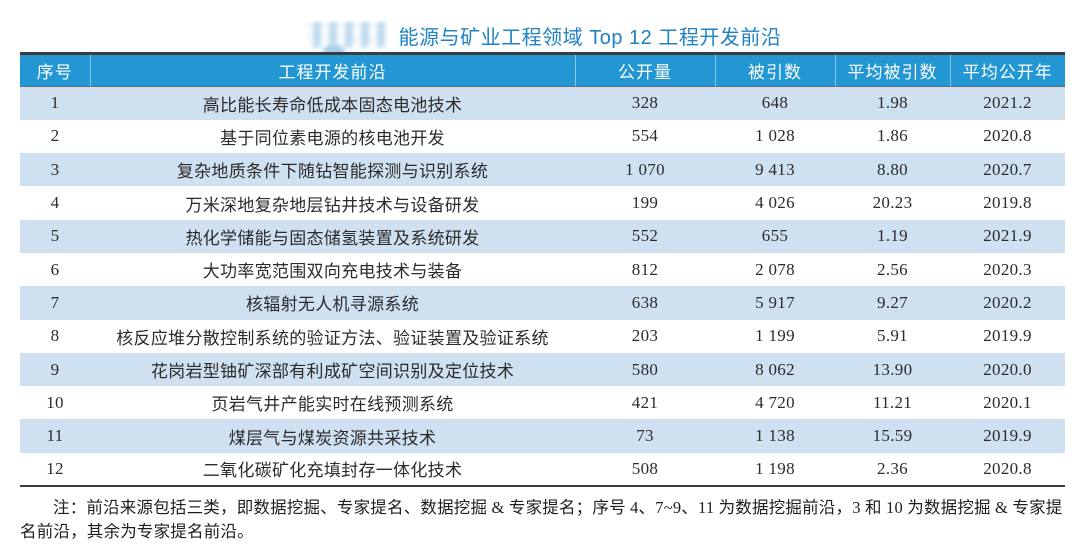 This screenshot has height=549, width=1086. Describe the element at coordinates (55, 369) in the screenshot. I see `rank-cell: 9` at that location.